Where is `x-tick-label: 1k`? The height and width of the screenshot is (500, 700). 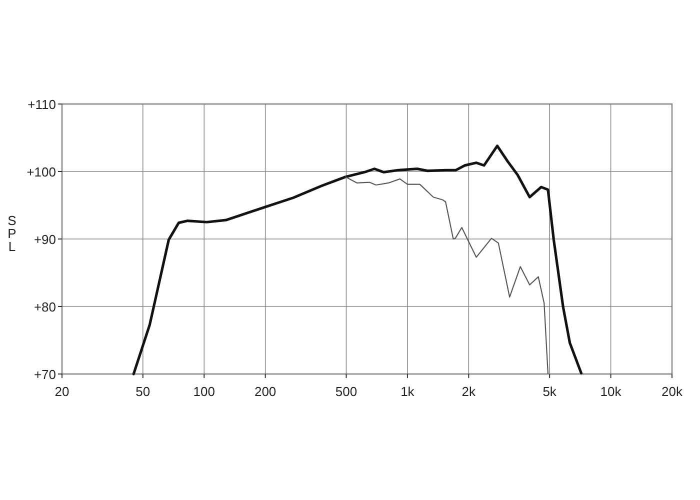 x-tick-label: 1k is located at coordinates (407, 391).